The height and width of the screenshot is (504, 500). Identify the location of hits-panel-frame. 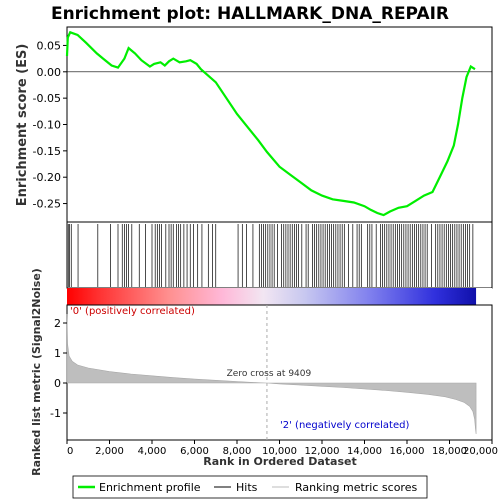
(279, 255).